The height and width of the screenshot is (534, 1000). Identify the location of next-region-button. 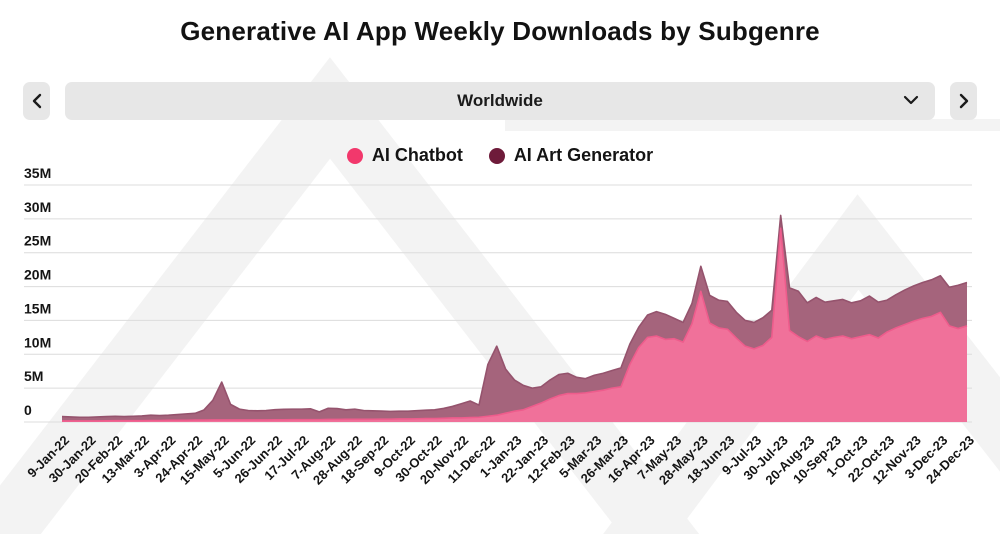
(963, 101).